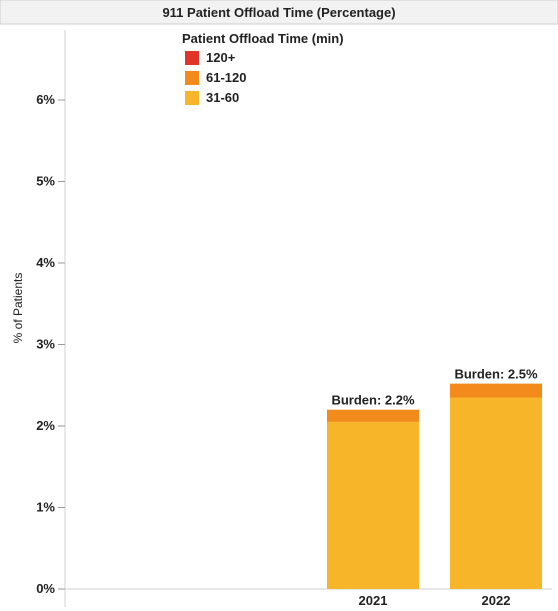 This screenshot has width=558, height=611. Describe the element at coordinates (263, 38) in the screenshot. I see `legend-title: Patient Offload Time (min)` at that location.